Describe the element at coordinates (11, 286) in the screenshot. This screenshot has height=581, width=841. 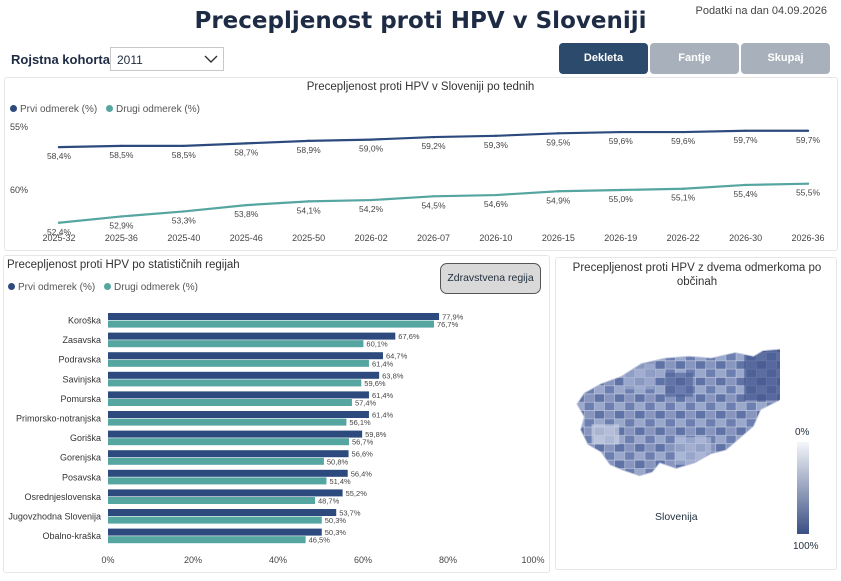
I see `first-dose-marker-icon` at that location.